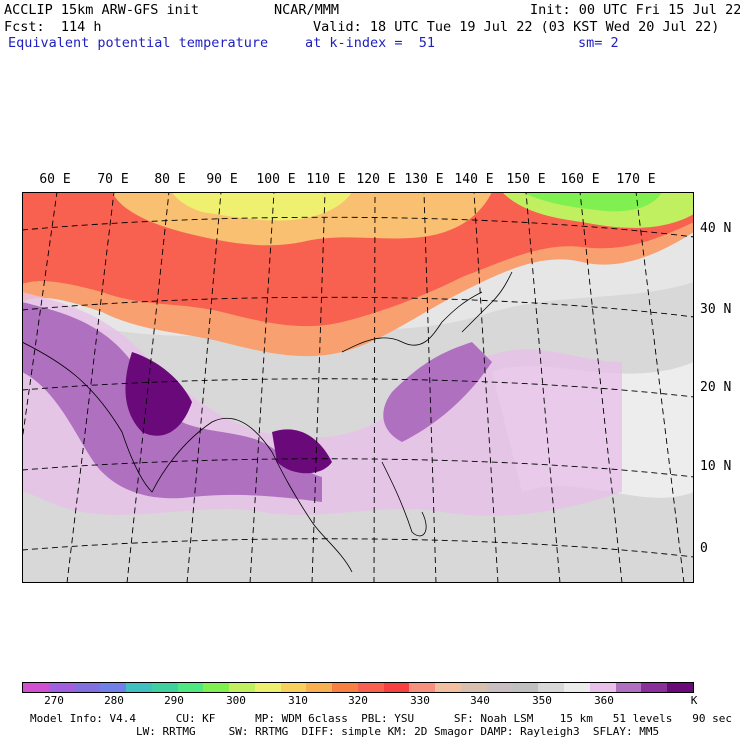 This screenshot has height=740, width=740. What do you see at coordinates (604, 700) in the screenshot?
I see `colorbar-tick: 360` at bounding box center [604, 700].